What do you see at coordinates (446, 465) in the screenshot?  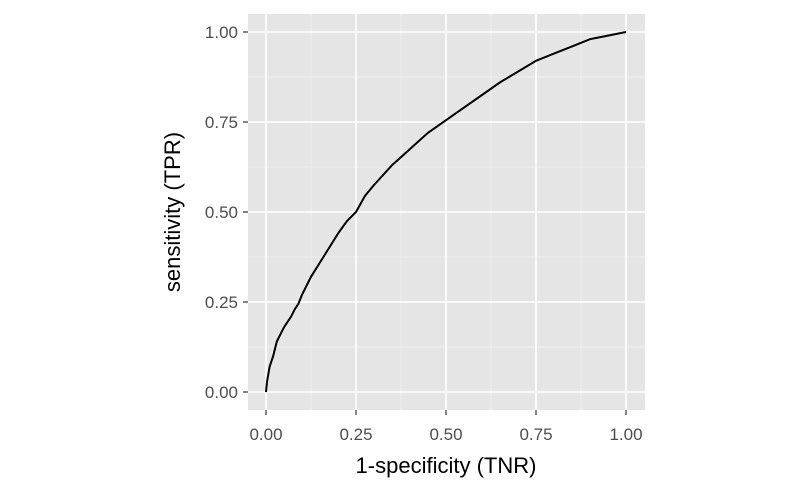 I see `x-axis-title: 1-specificity (TNR)` at bounding box center [446, 465].